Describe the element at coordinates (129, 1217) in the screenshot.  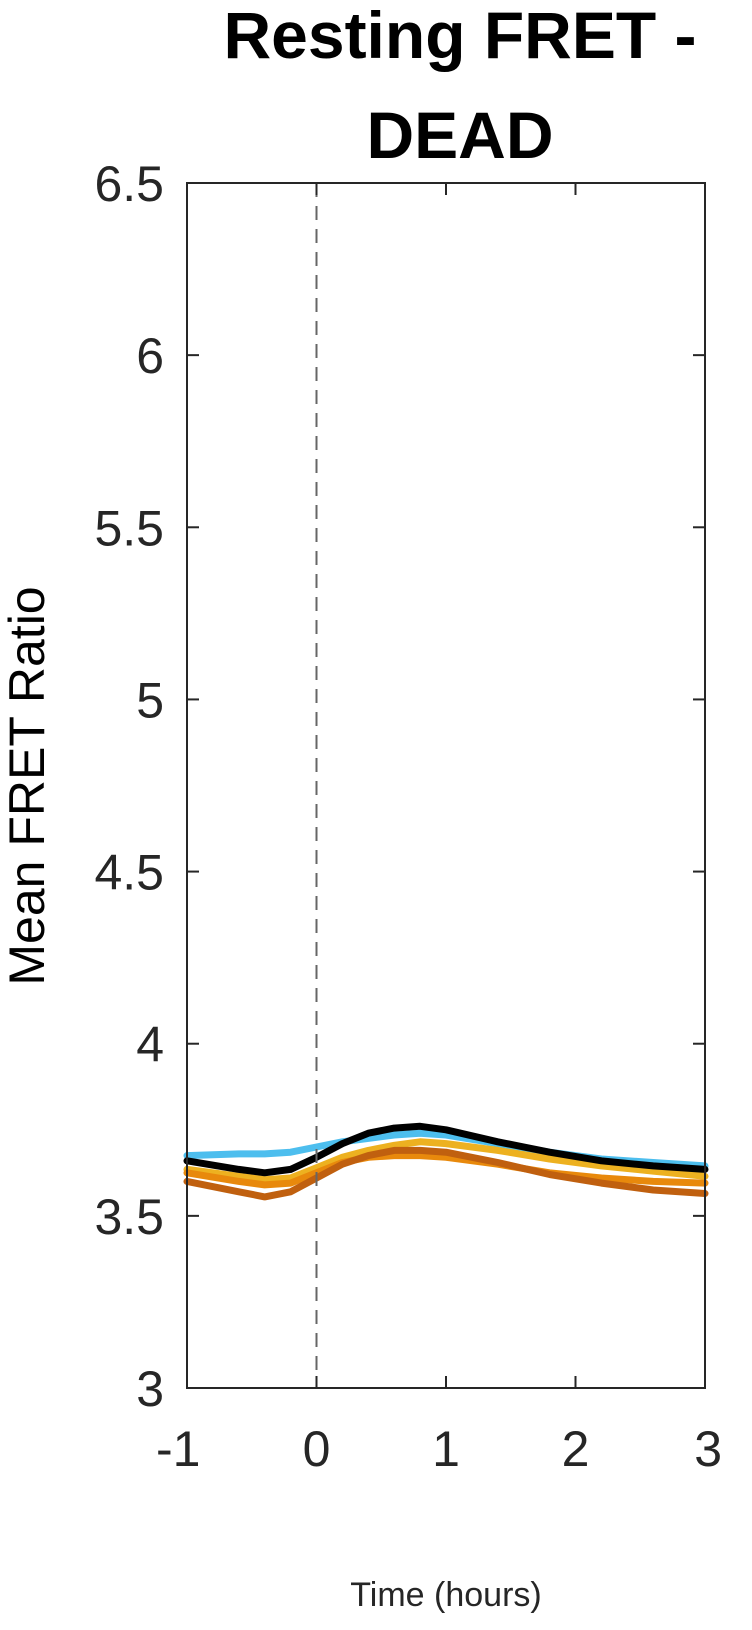
I see `y-tick-label: 3.5` at that location.